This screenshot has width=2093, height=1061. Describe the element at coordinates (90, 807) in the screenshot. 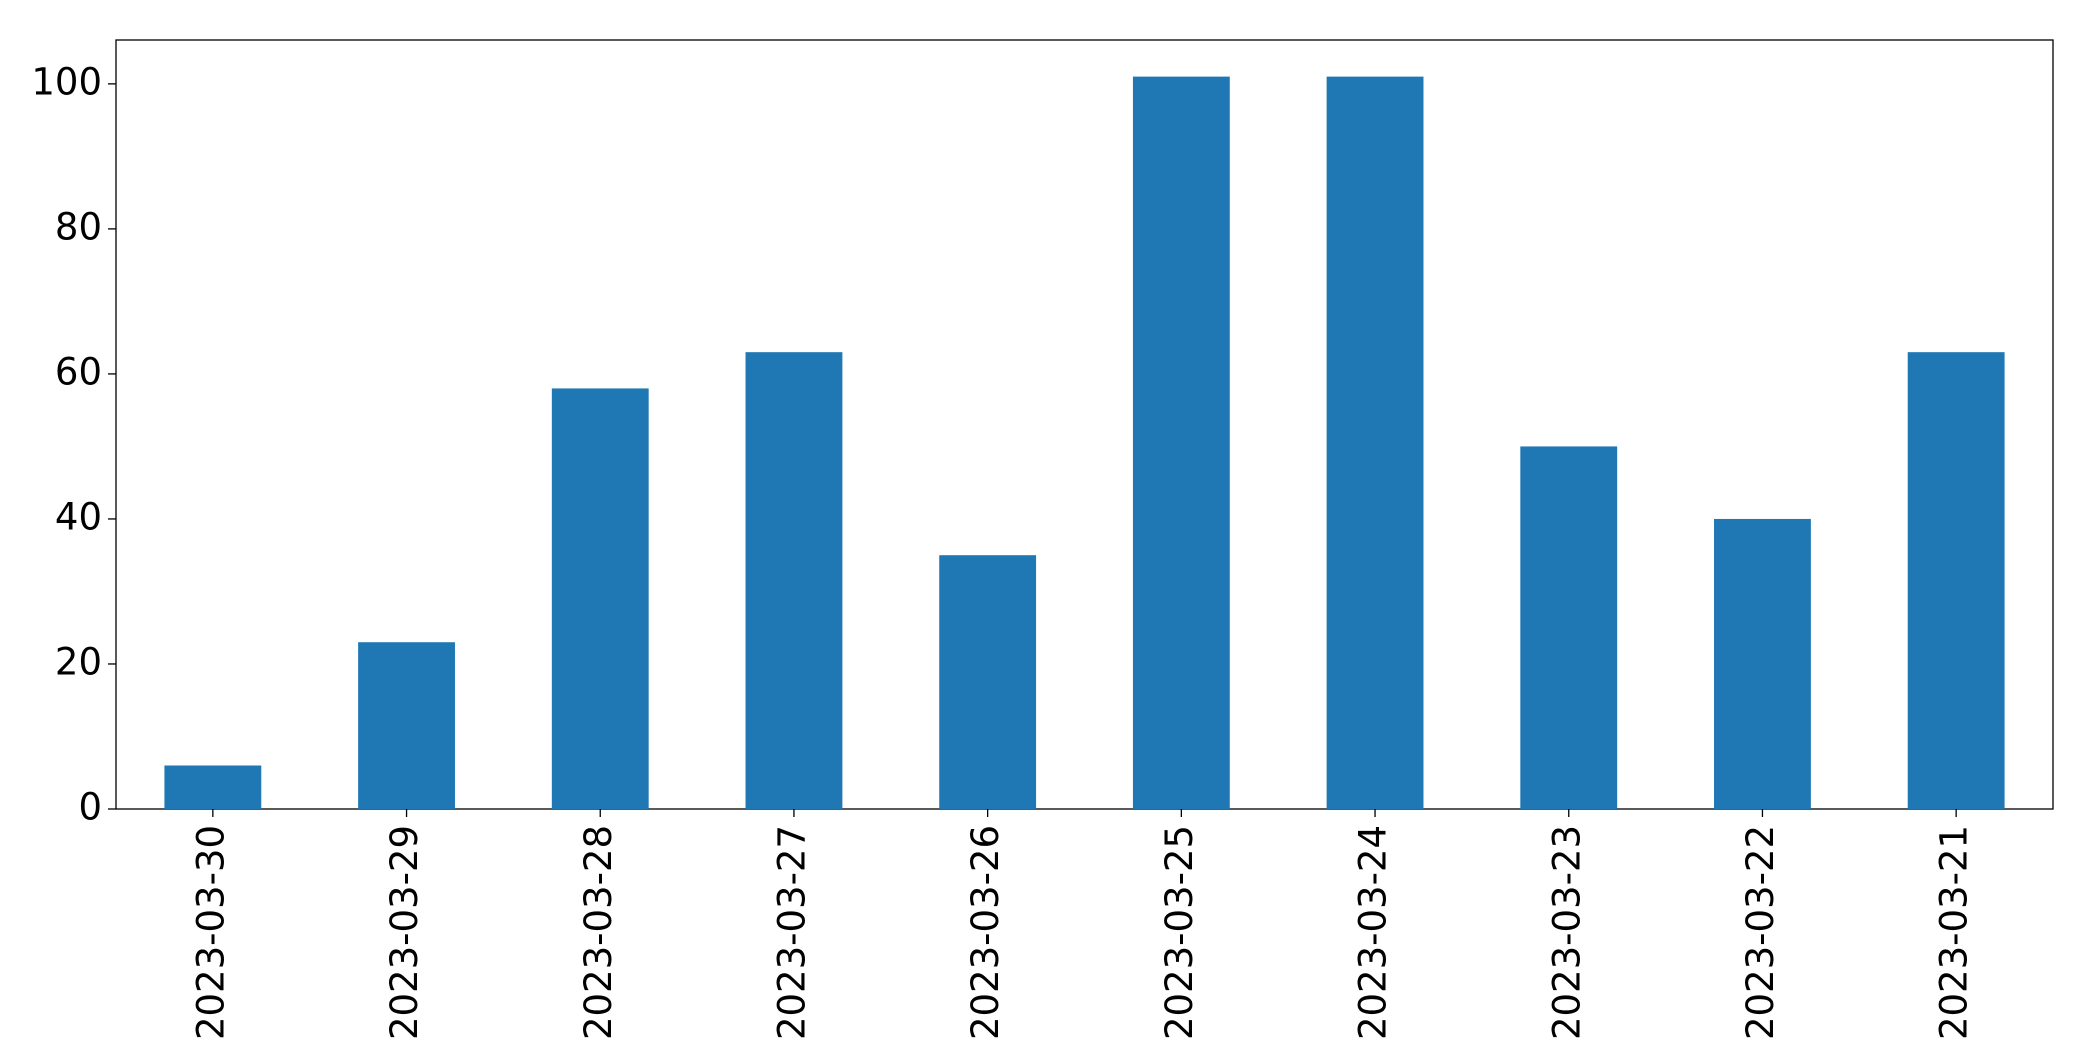

I see `y-tick-label: 0` at that location.